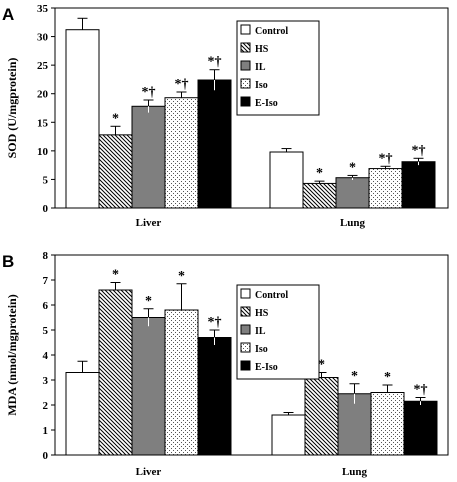 The height and width of the screenshot is (482, 457). Describe the element at coordinates (43, 123) in the screenshot. I see `y-tick-label: 15` at that location.